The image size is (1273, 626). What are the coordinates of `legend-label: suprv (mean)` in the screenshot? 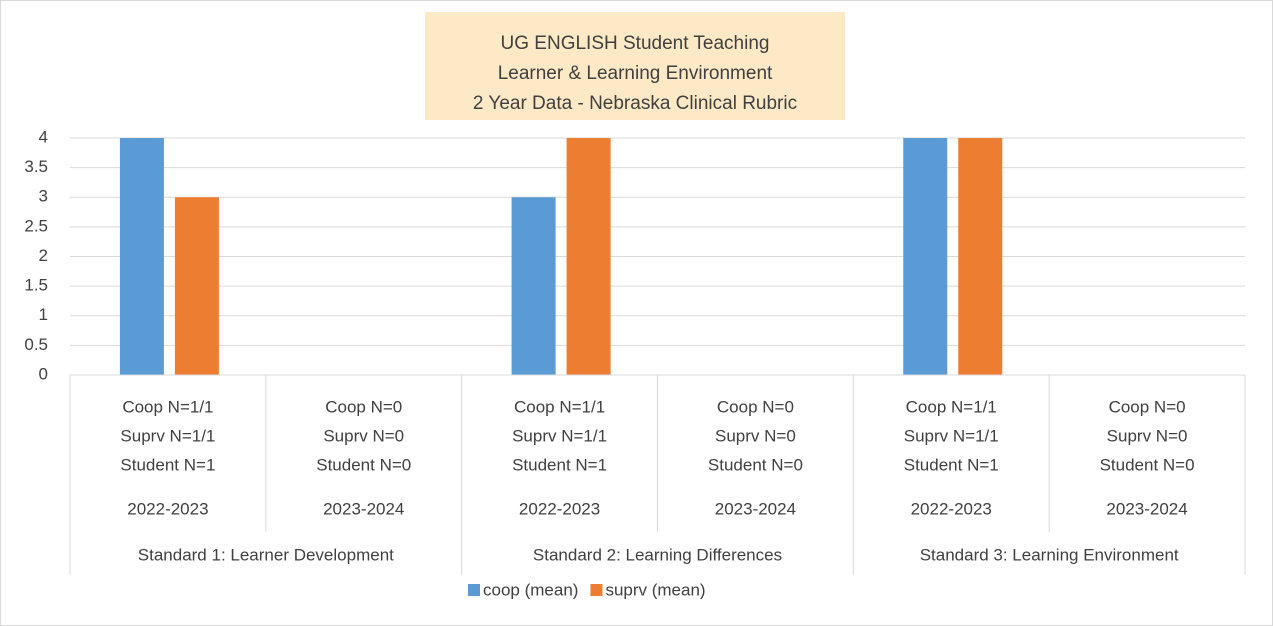 It's located at (655, 589).